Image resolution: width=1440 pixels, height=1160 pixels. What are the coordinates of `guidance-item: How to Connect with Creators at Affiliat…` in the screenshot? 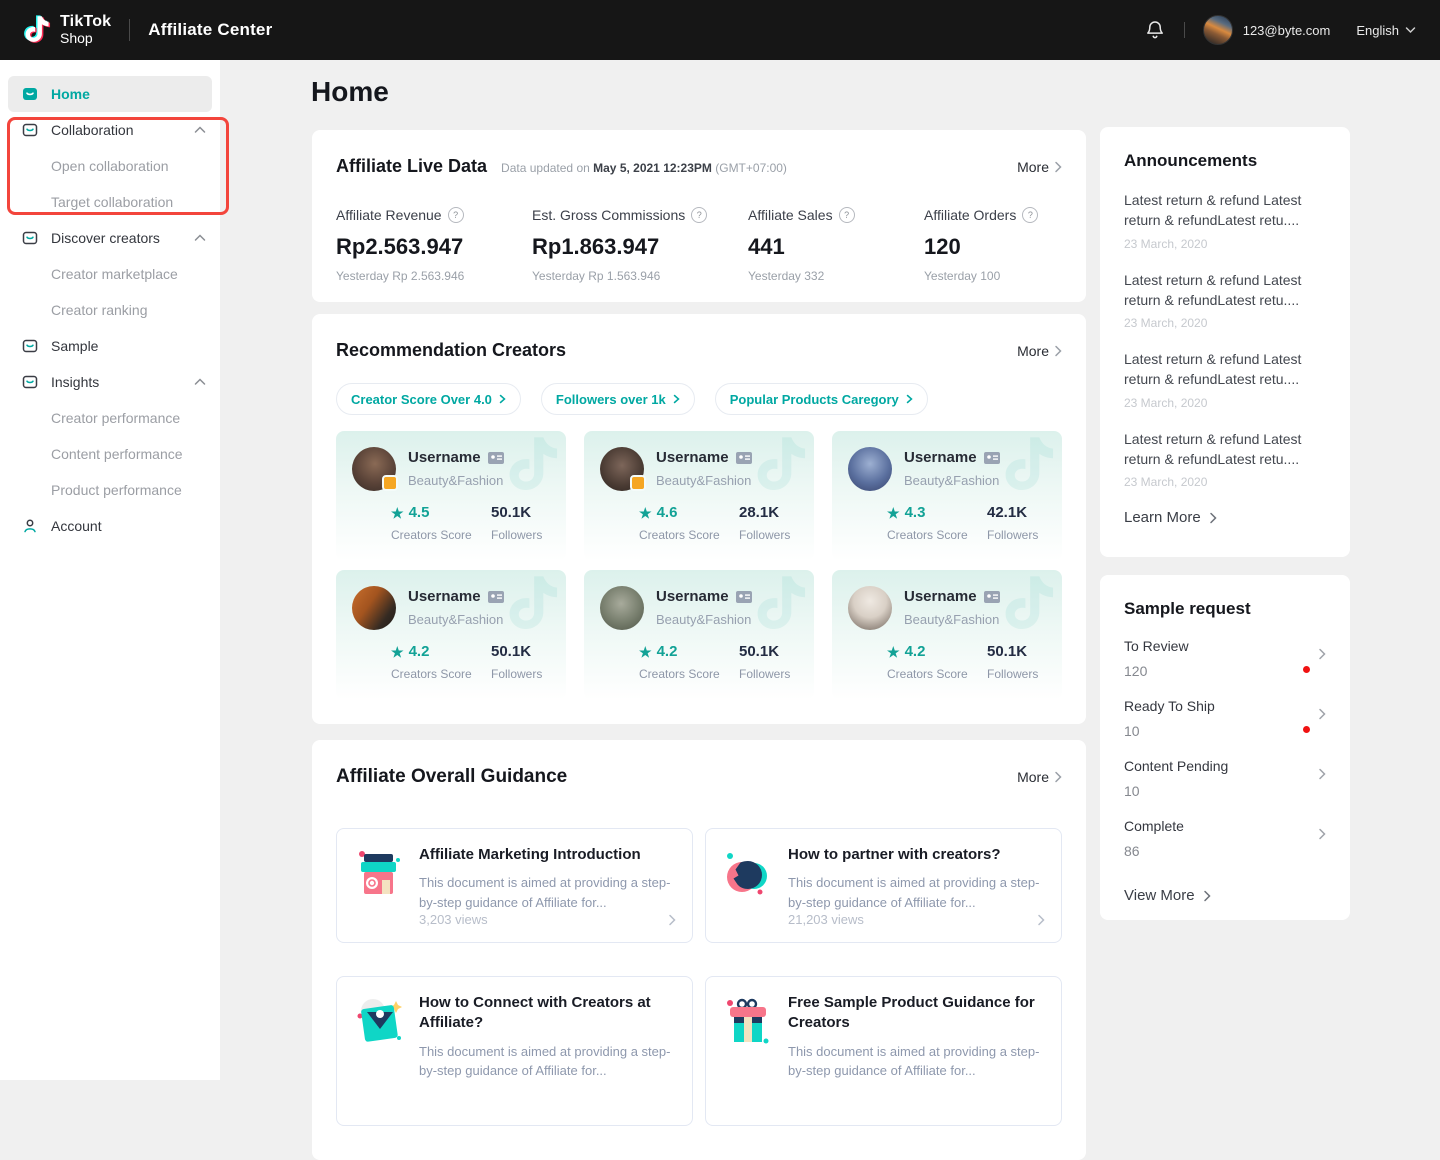 It's located at (514, 1051).